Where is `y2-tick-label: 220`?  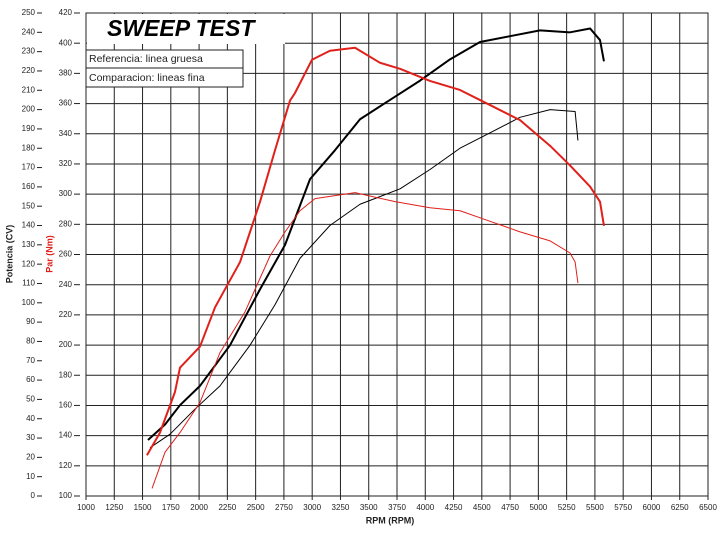 y2-tick-label: 220 is located at coordinates (66, 314).